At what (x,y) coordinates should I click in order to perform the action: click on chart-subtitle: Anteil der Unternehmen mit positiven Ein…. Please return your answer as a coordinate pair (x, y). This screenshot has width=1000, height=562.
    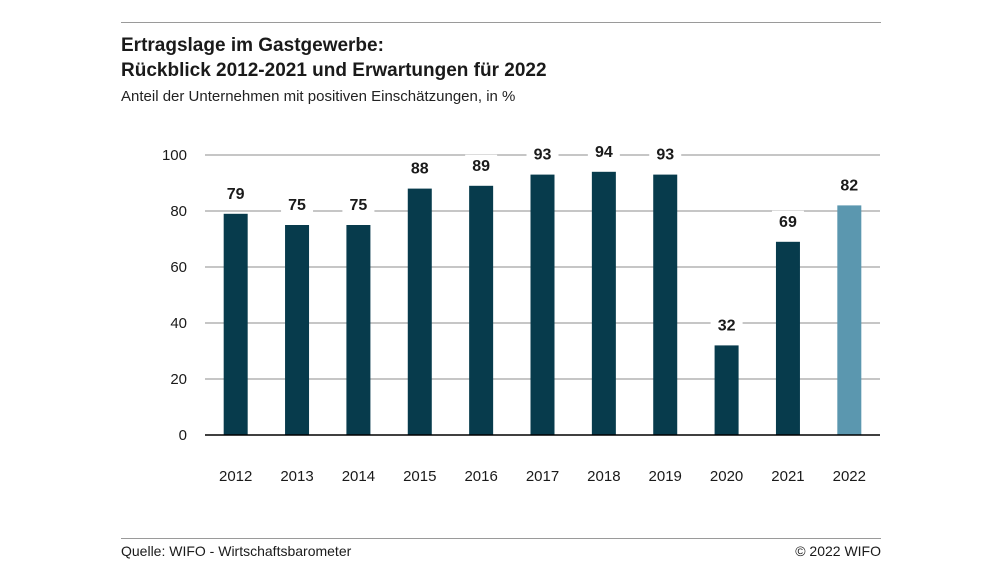
    Looking at the image, I should click on (318, 96).